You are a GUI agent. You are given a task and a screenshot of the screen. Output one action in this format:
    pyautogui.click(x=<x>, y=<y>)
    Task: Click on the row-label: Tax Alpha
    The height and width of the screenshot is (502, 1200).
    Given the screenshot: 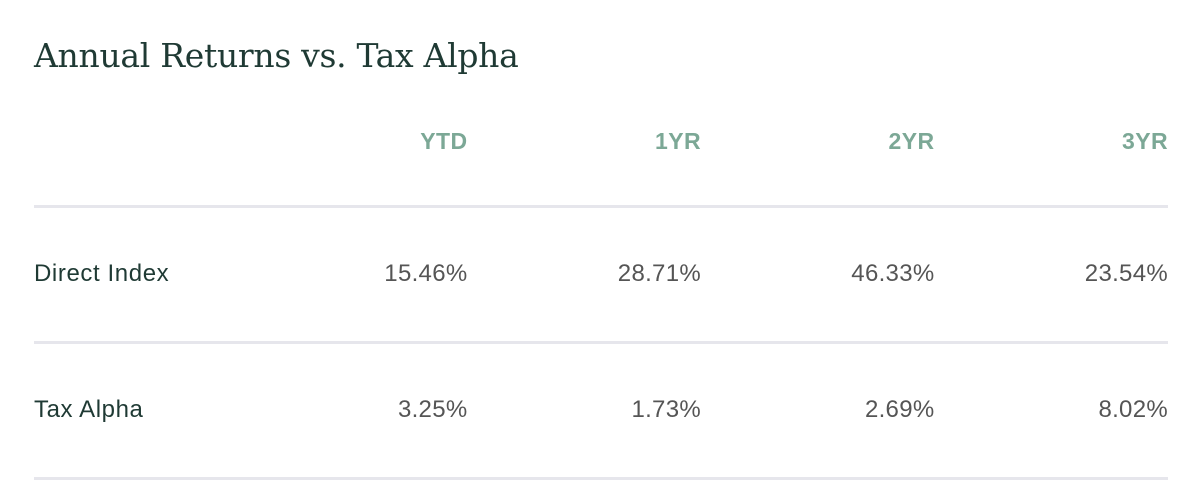 What is the action you would take?
    pyautogui.click(x=89, y=409)
    